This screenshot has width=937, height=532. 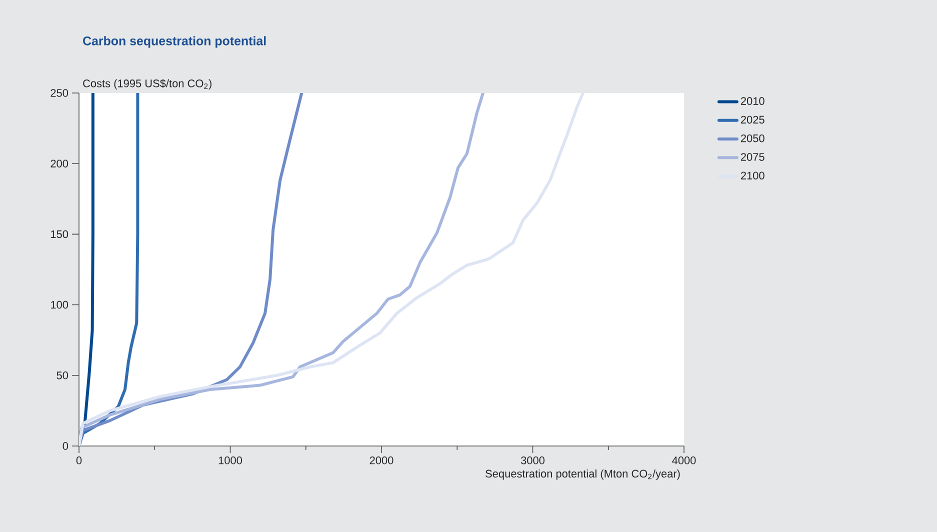 I want to click on x-tick-label: 0, so click(x=79, y=460).